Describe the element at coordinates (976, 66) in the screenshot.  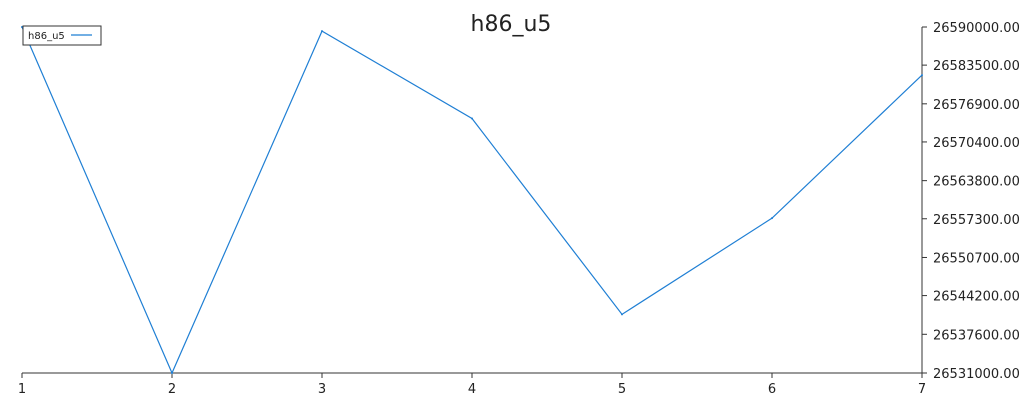
I see `y-tick-label: 26583500.00` at that location.